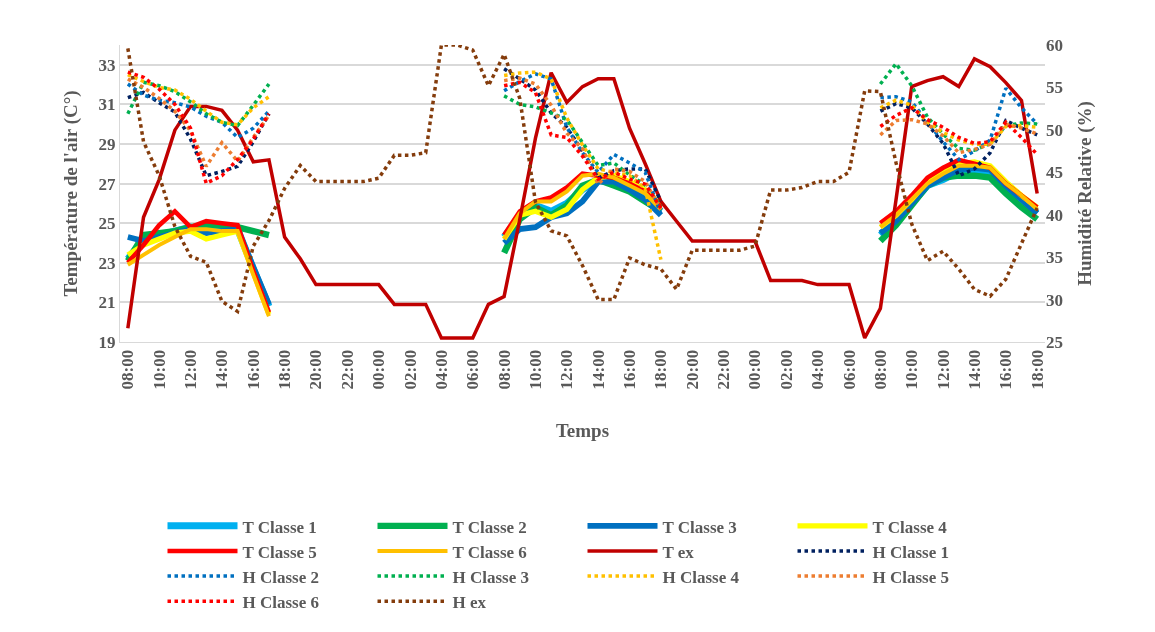  What do you see at coordinates (469, 602) in the screenshot?
I see `legend-label: H ex` at bounding box center [469, 602].